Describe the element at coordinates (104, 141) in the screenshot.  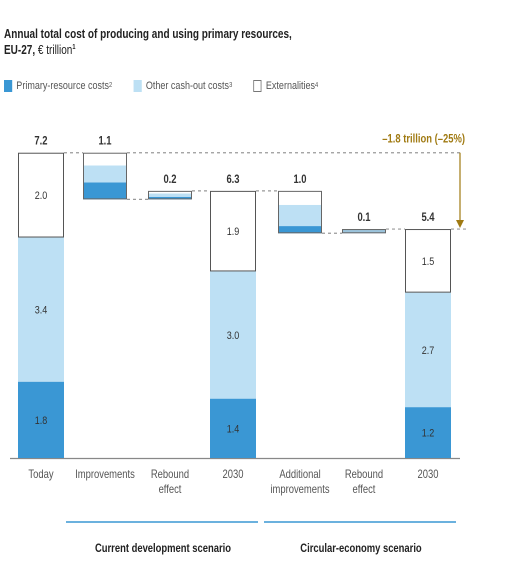
I see `step-label-0: 1.1` at that location.